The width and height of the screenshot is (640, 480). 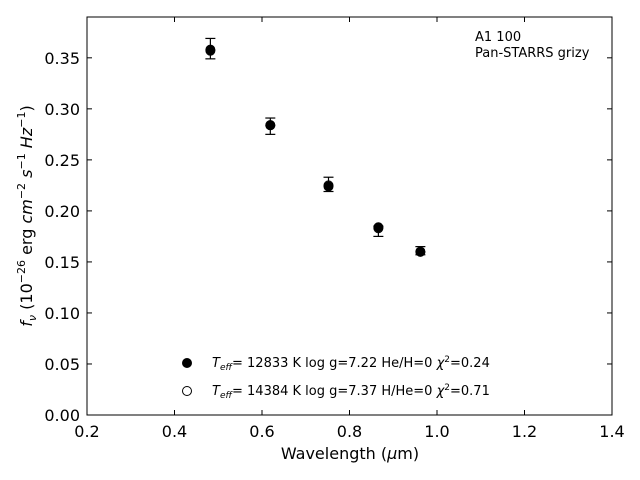 I want to click on annotation-line-2: Pan-STARRS grizy, so click(x=532, y=53).